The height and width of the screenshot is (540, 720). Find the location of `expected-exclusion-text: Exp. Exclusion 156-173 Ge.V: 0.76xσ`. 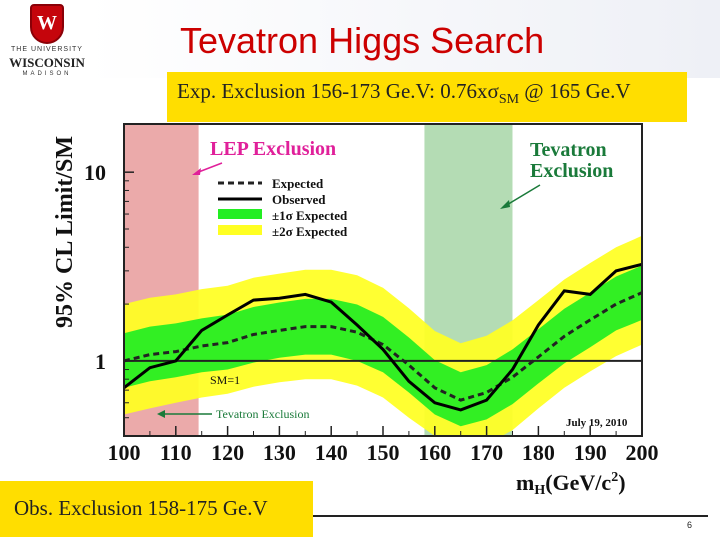

expected-exclusion-text: Exp. Exclusion 156-173 Ge.V: 0.76xσ is located at coordinates (338, 91).